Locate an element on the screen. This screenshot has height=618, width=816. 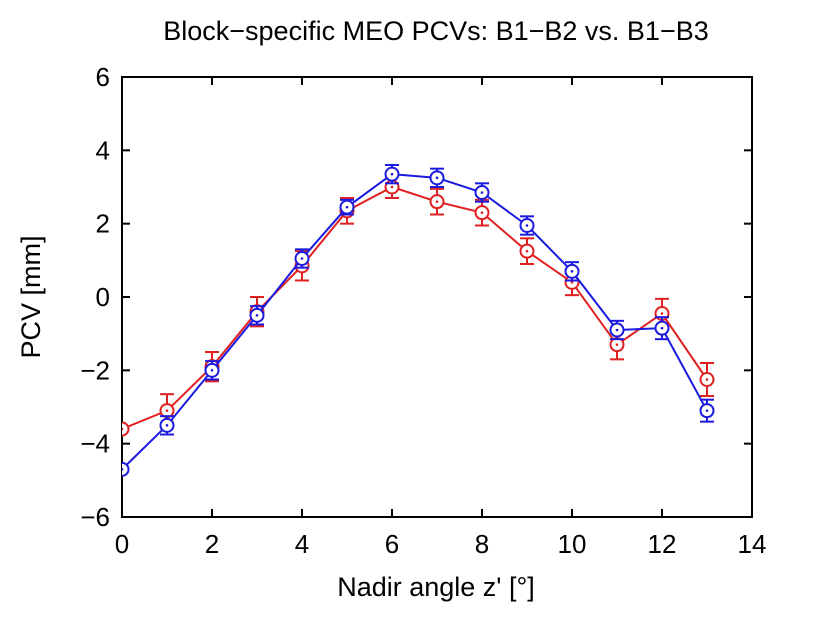
y-tick-label: −2 is located at coordinates (95, 370).